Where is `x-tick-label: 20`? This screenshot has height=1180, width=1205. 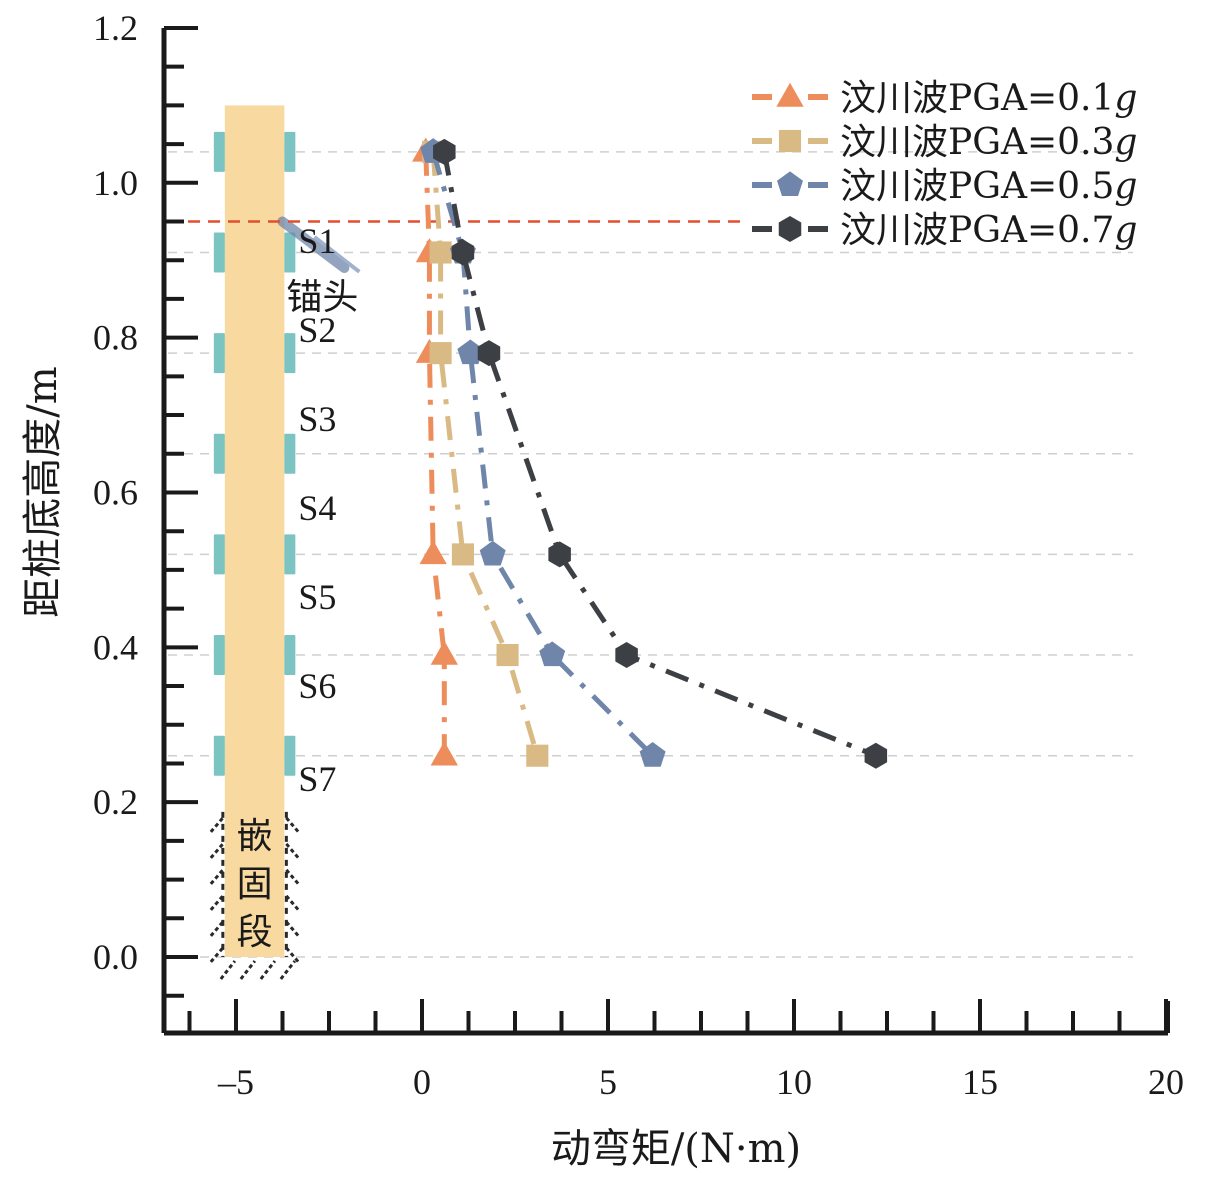 x-tick-label: 20 is located at coordinates (1166, 1082).